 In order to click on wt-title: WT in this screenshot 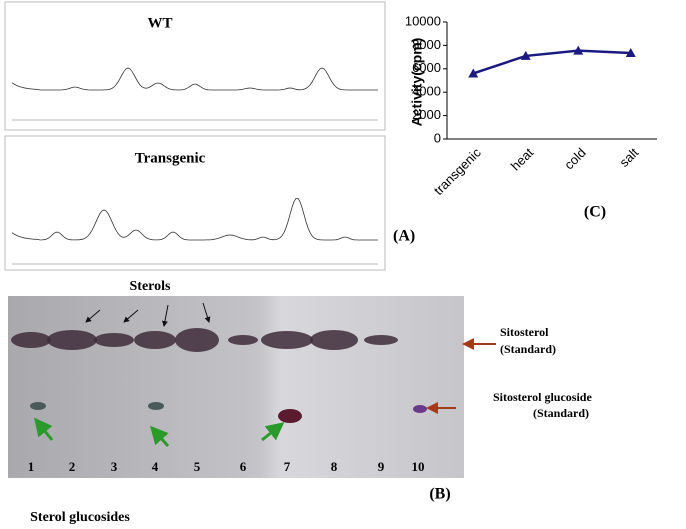, I will do `click(159, 23)`.